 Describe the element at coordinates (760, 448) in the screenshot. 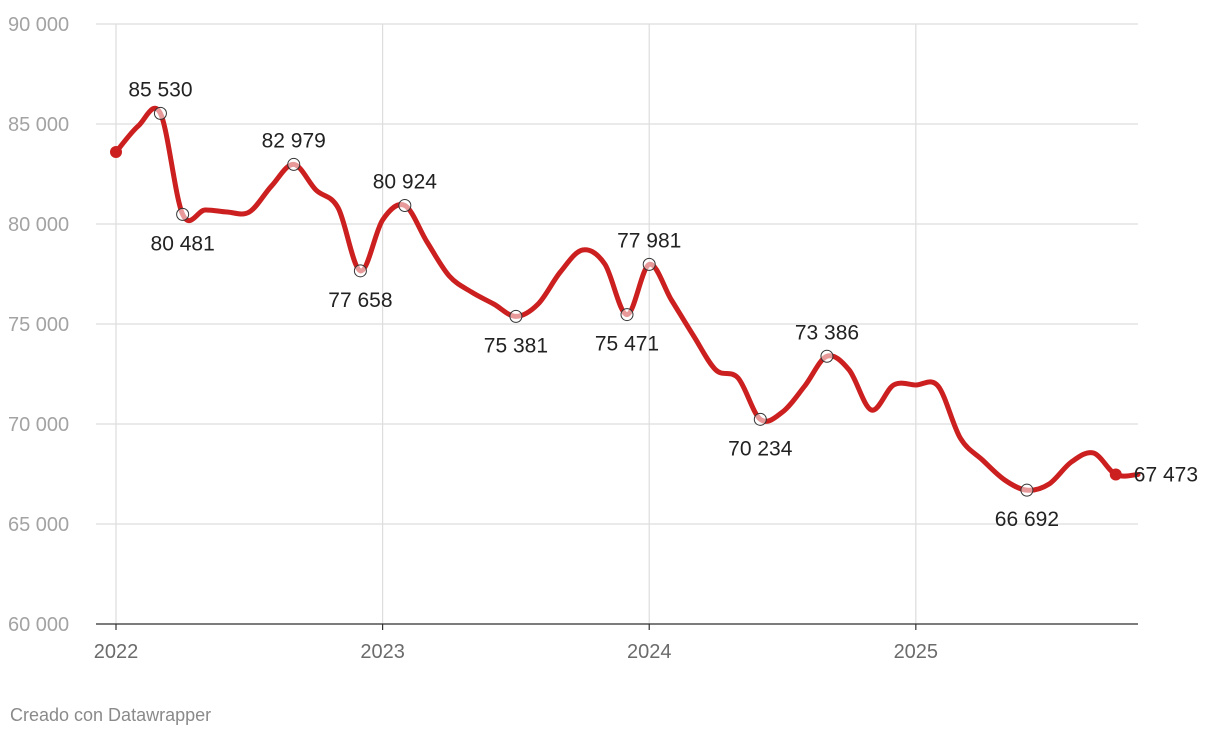

I see `data-label: 70 234` at that location.